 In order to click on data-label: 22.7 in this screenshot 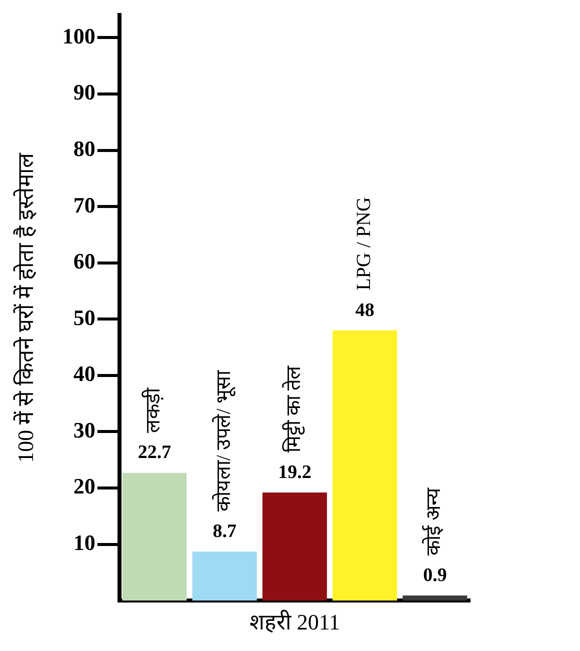, I will do `click(155, 453)`.